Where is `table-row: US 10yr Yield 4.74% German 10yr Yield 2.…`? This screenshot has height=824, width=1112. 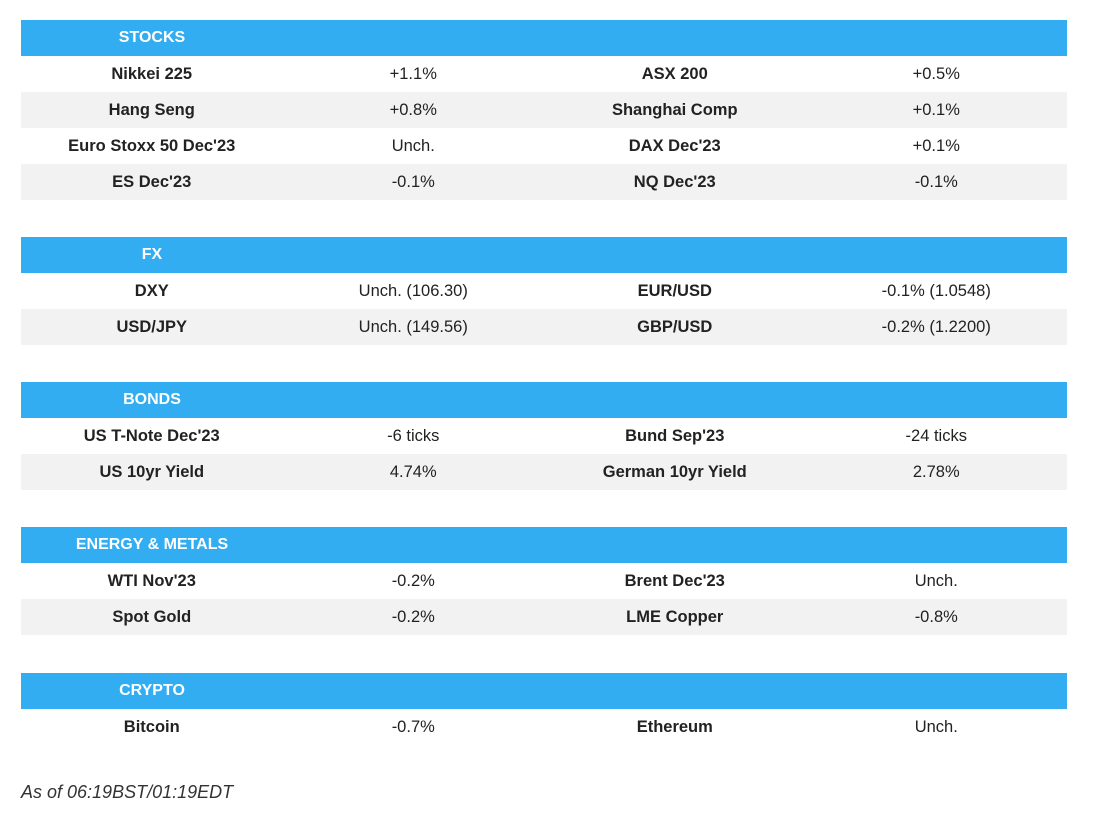 table-row: US 10yr Yield 4.74% German 10yr Yield 2.… is located at coordinates (544, 472).